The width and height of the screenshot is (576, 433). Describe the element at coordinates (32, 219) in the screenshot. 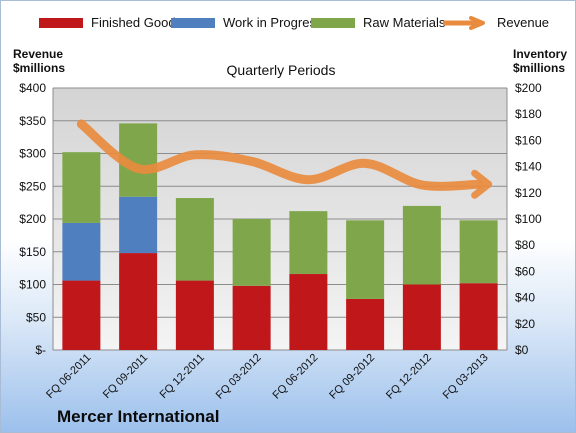

I see `left-tick-label: $200` at that location.